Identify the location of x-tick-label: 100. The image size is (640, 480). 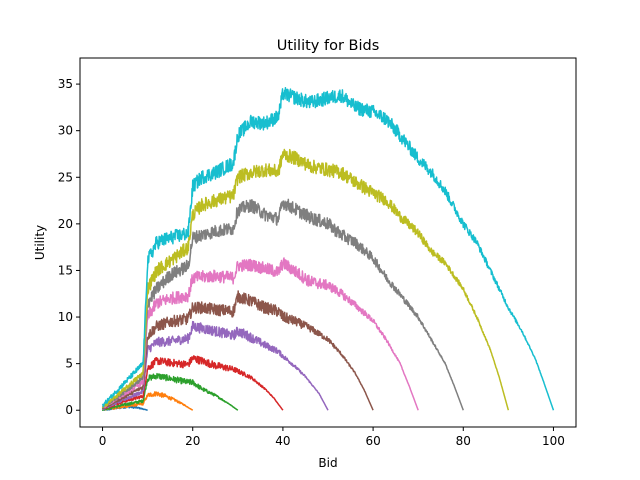
(553, 441).